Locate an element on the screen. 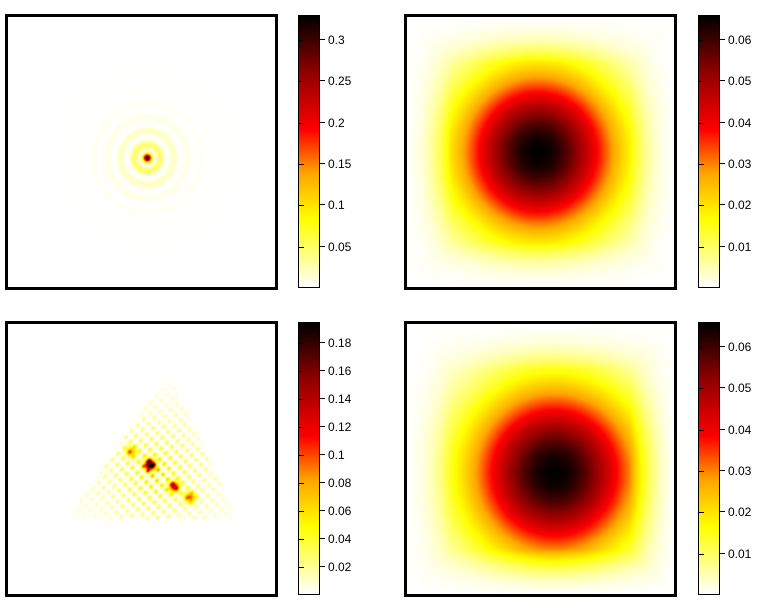 This screenshot has width=763, height=606. colorbar-3-tick-label: 0.12 is located at coordinates (335, 427).